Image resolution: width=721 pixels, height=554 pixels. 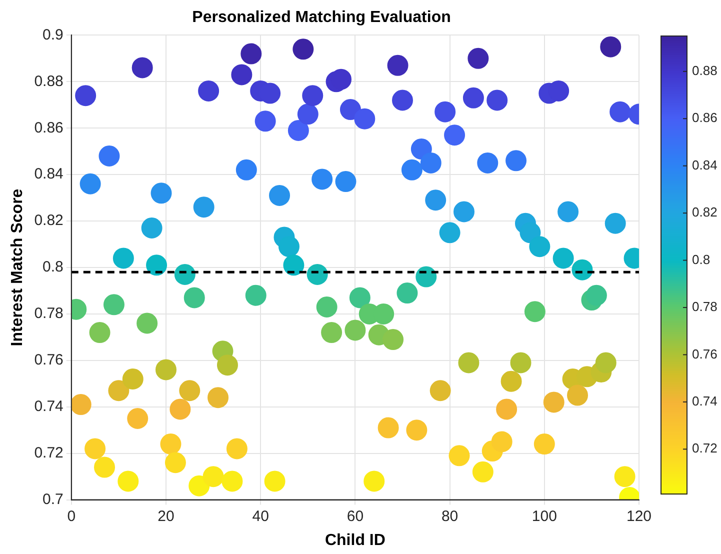 I want to click on y-tick-label: 0.7, so click(x=53, y=499).